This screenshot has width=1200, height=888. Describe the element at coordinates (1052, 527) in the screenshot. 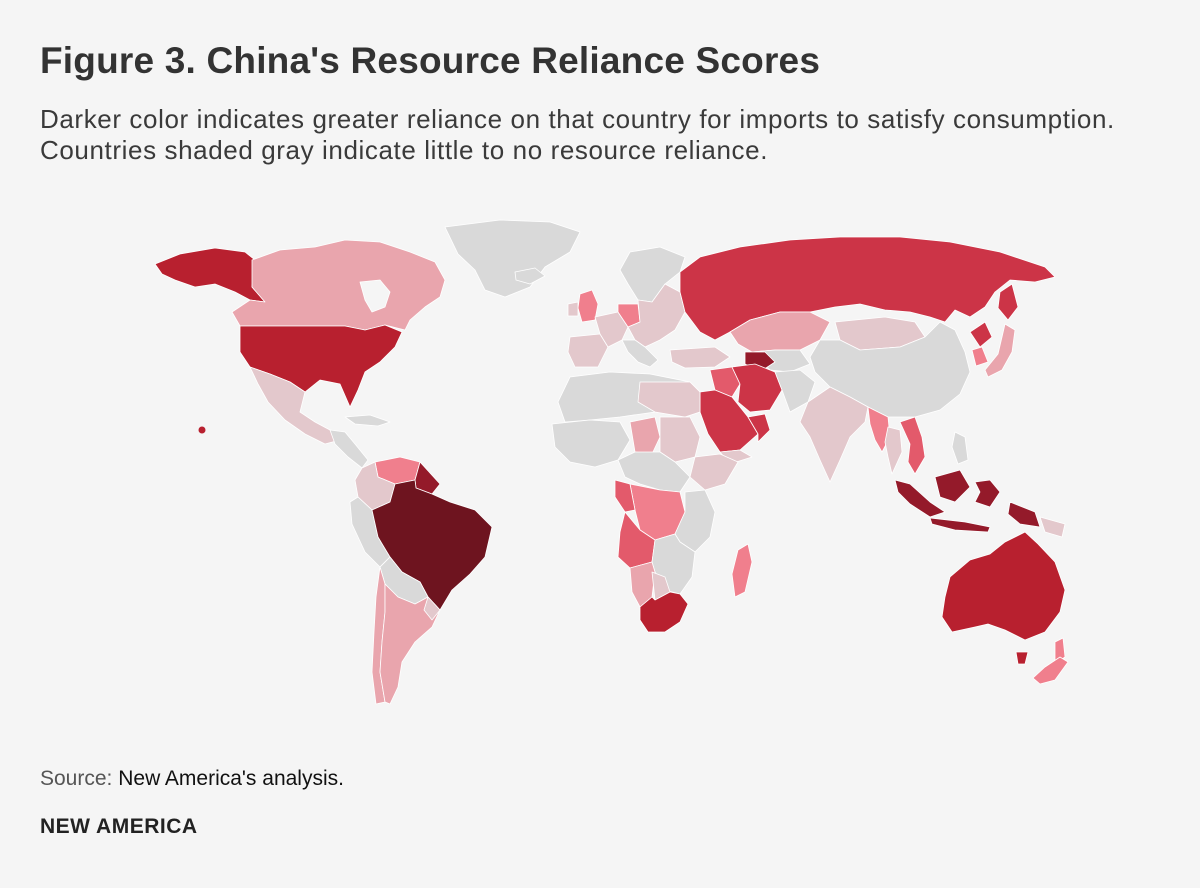

I see `country-png` at that location.